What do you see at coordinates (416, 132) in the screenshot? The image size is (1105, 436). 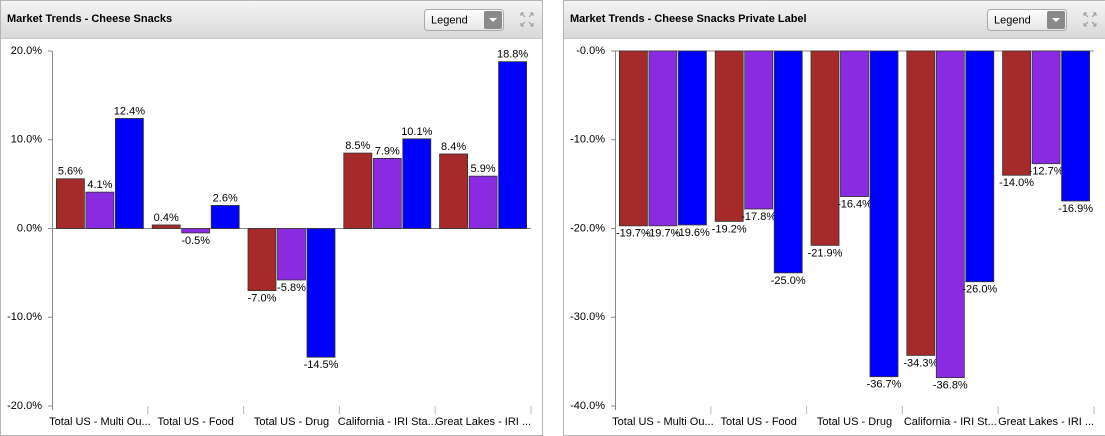 I see `data-label: 10.1%` at bounding box center [416, 132].